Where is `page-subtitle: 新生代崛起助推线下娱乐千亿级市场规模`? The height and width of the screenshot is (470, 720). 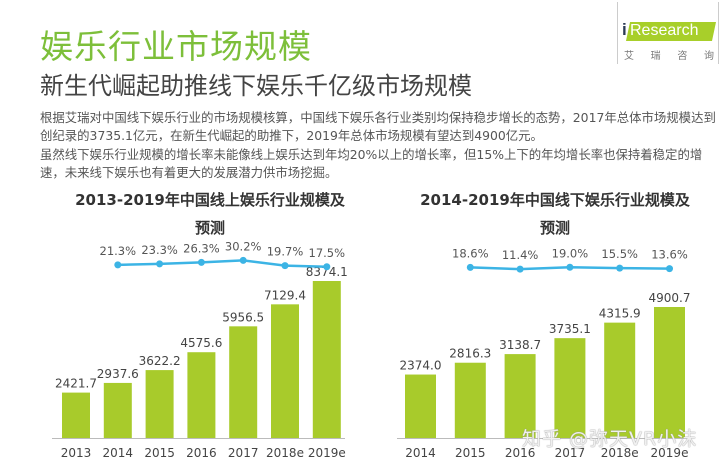 page-subtitle: 新生代崛起助推线下娱乐千亿级市场规模 is located at coordinates (256, 86).